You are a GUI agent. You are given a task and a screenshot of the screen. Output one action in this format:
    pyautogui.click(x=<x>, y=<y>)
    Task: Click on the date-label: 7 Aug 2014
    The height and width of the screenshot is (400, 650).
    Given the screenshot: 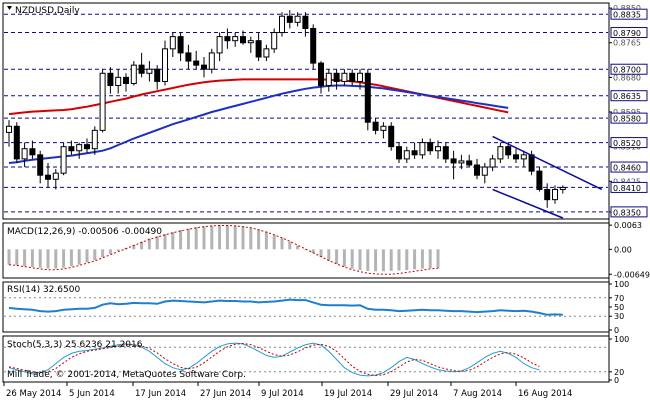 What is the action you would take?
    pyautogui.click(x=477, y=394)
    